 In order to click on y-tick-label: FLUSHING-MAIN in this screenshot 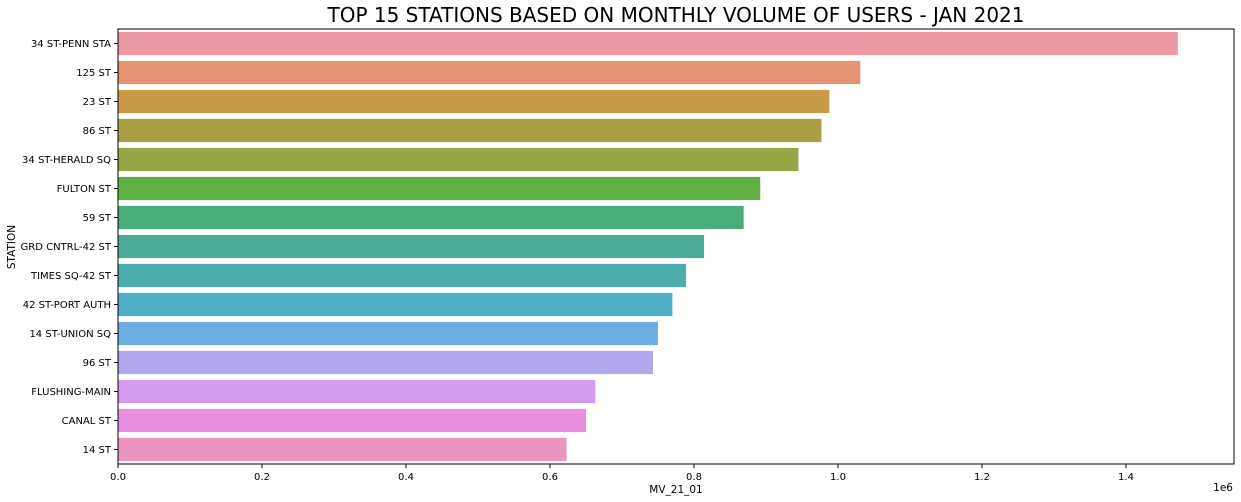, I will do `click(71, 392)`.